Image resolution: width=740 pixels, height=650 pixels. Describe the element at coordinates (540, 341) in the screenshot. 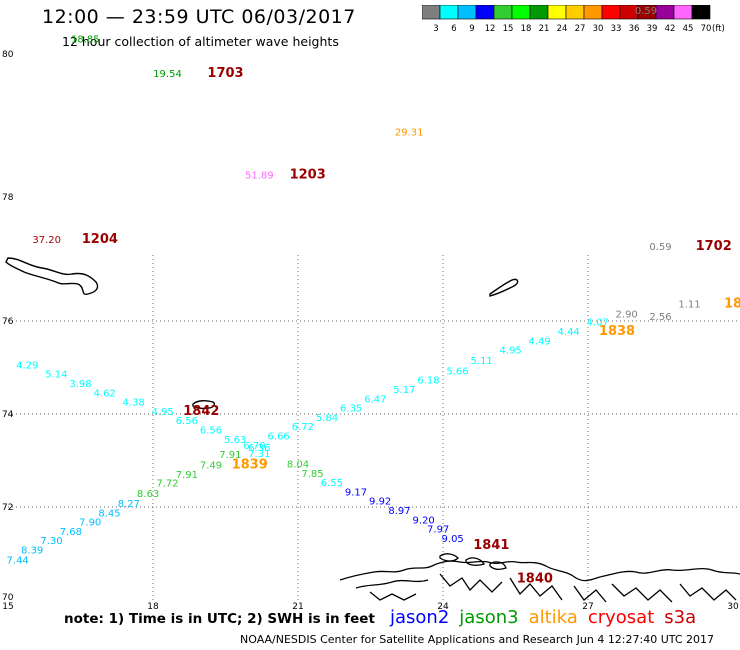

I see `wave-height-value: 4.49` at that location.